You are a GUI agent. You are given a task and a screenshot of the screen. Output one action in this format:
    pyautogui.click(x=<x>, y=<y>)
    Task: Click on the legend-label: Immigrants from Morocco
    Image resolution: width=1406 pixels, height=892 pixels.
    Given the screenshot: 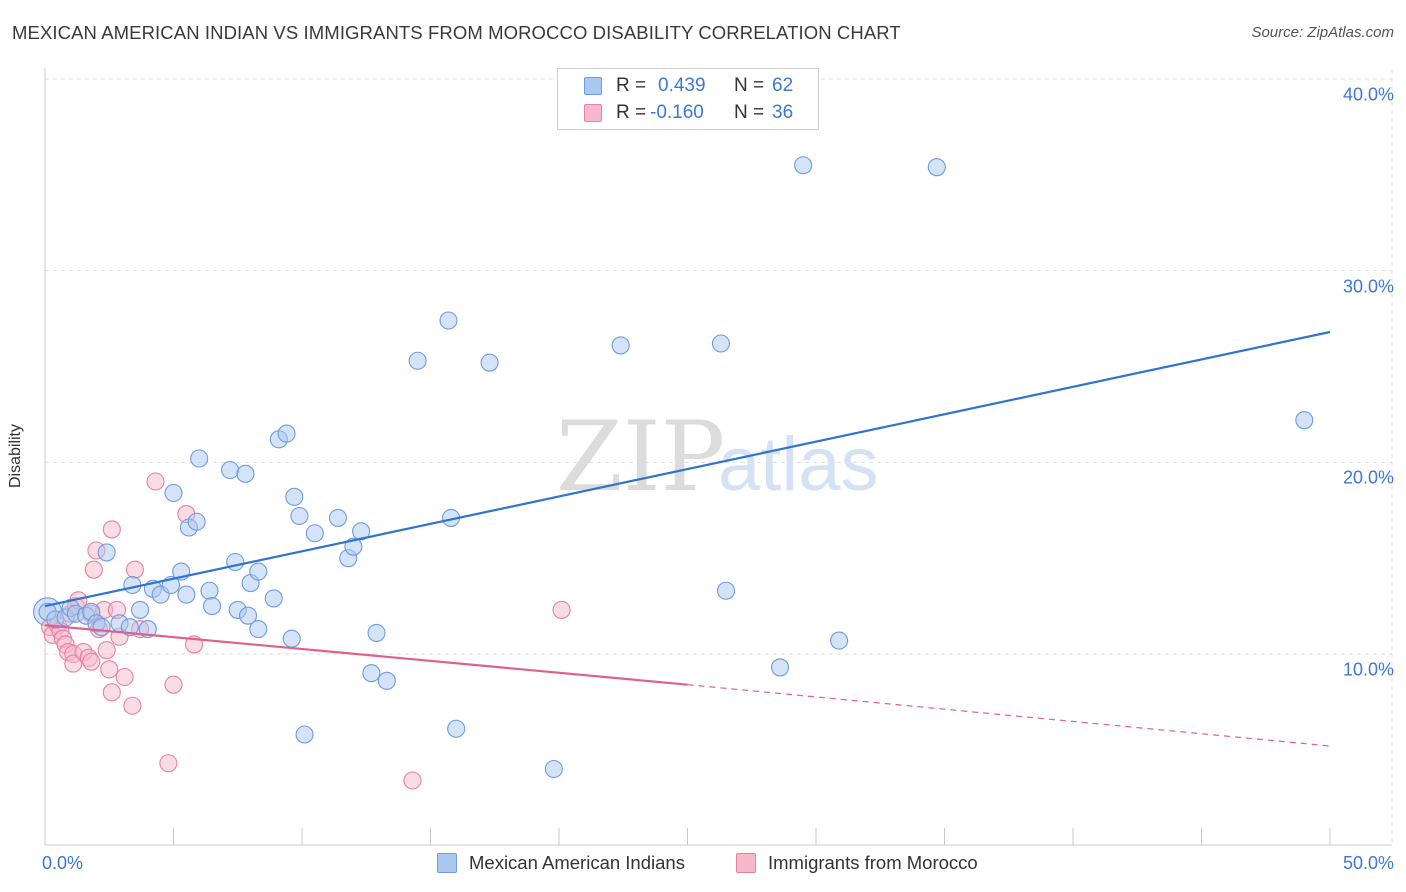 What is the action you would take?
    pyautogui.click(x=873, y=862)
    